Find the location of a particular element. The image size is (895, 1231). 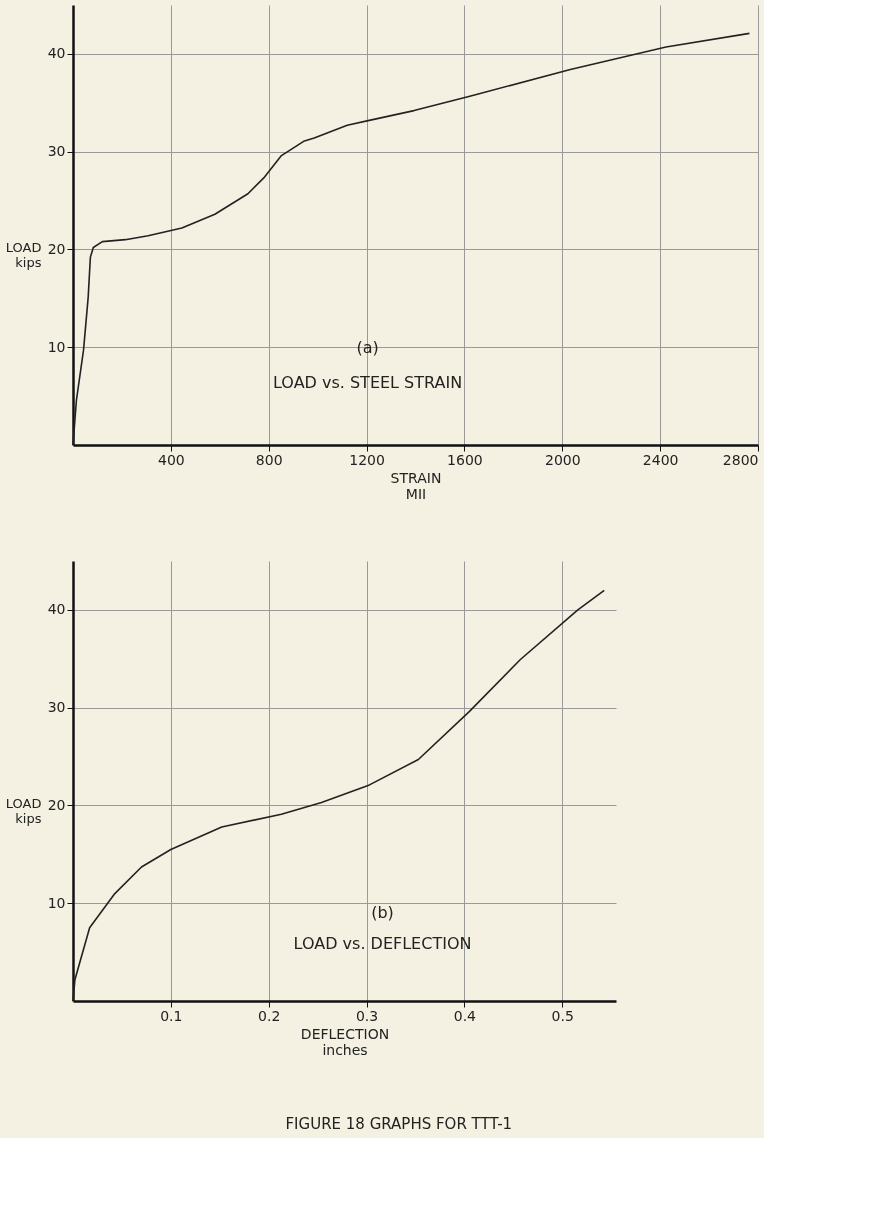

annotation: (a) is located at coordinates (367, 348).